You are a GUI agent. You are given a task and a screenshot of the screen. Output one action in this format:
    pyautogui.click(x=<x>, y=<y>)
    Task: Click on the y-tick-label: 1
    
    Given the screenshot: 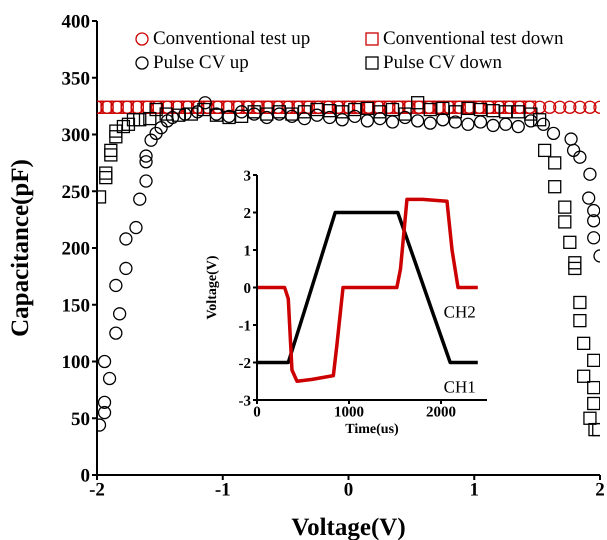 What is the action you would take?
    pyautogui.click(x=247, y=251)
    